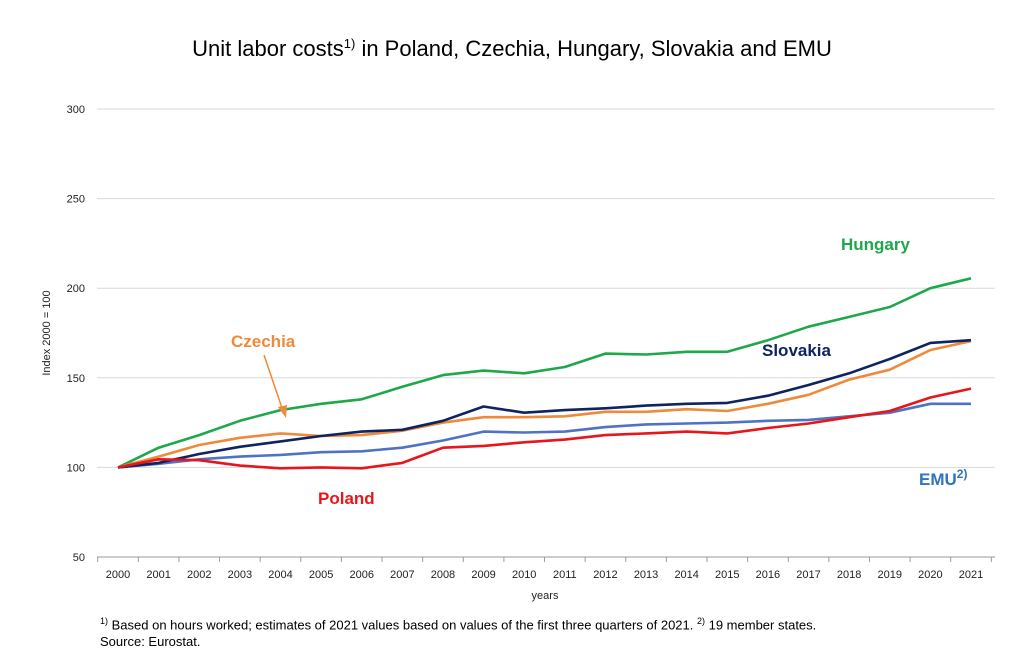  What do you see at coordinates (104, 621) in the screenshot?
I see `footnote-sup-1: 1)` at bounding box center [104, 621].